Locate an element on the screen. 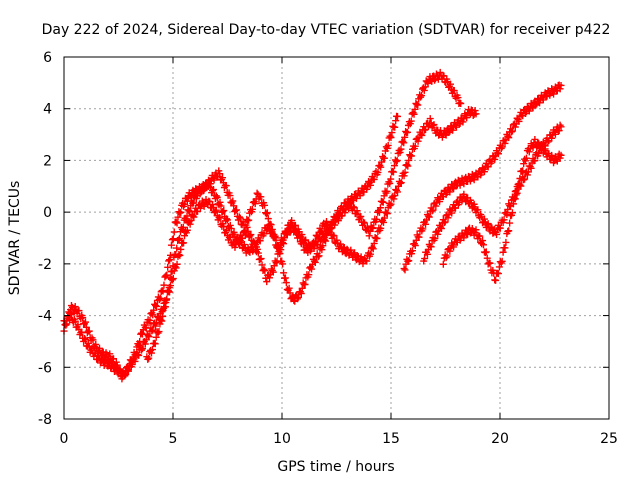 The width and height of the screenshot is (640, 480). x-tick-label: 15 is located at coordinates (391, 439).